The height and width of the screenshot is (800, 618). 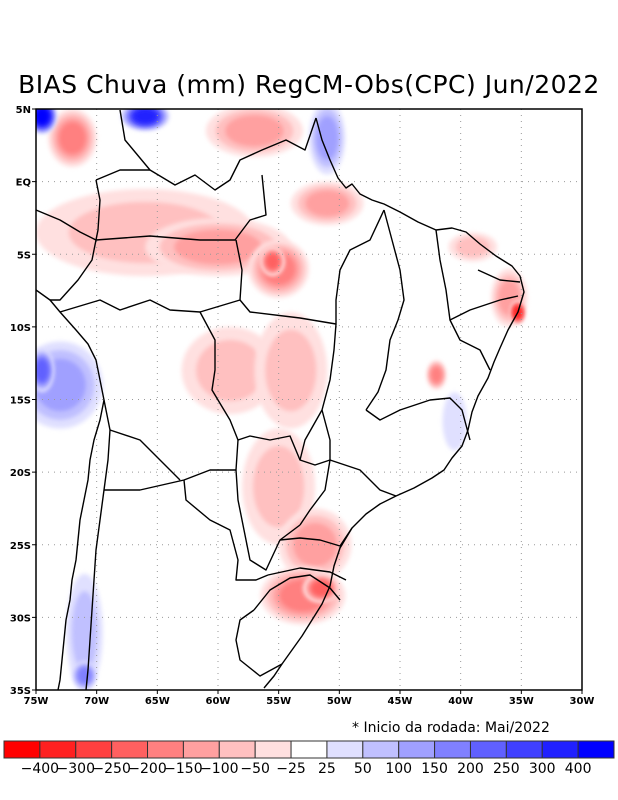 I want to click on bias-region-bahia-dry-spot, so click(x=436, y=374).